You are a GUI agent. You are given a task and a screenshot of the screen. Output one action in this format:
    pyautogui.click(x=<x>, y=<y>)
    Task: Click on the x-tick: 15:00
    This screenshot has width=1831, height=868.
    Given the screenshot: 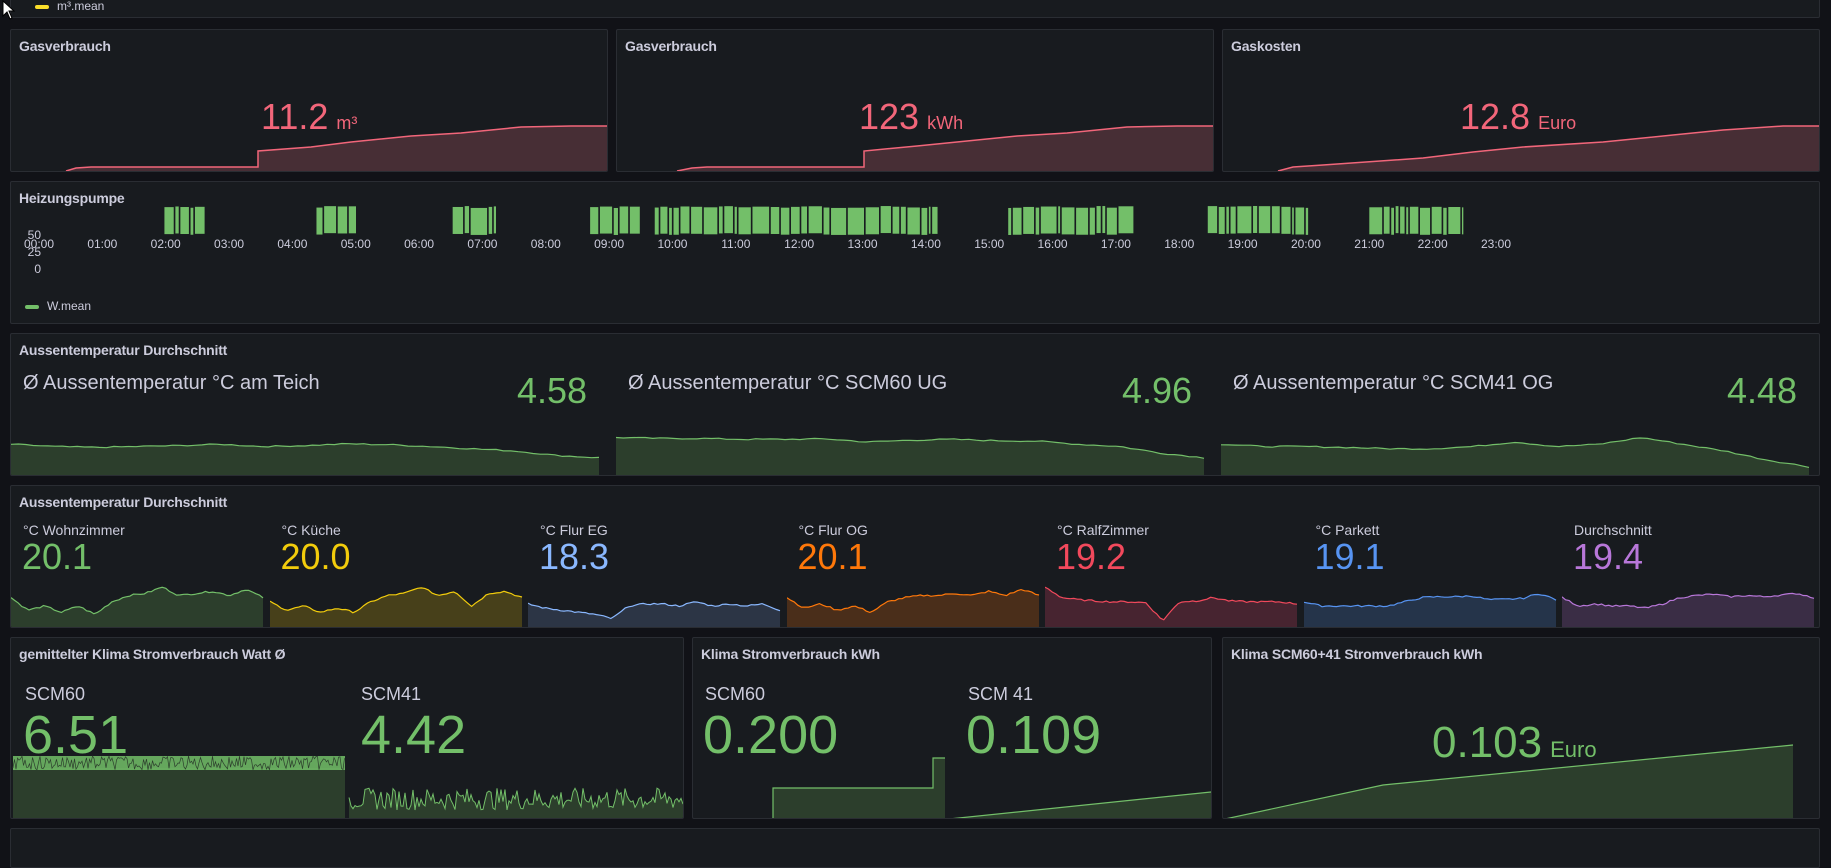 What is the action you would take?
    pyautogui.click(x=989, y=244)
    